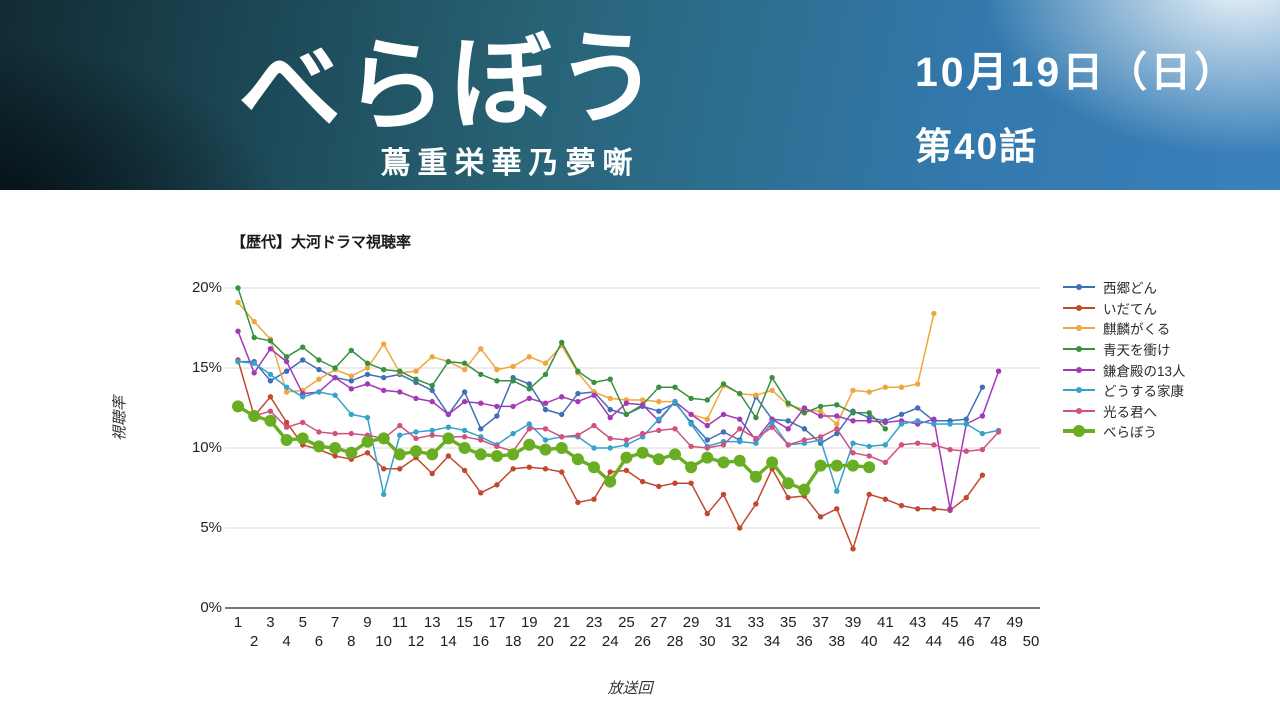 Image resolution: width=1280 pixels, height=720 pixels. What do you see at coordinates (481, 493) in the screenshot?
I see `data-point-いだてん-16` at bounding box center [481, 493].